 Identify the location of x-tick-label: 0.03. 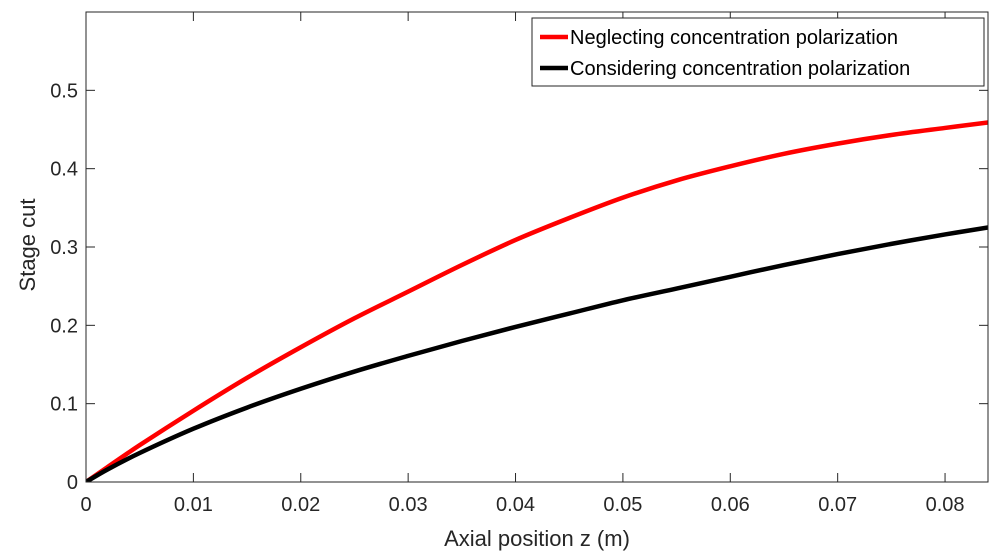
(408, 505).